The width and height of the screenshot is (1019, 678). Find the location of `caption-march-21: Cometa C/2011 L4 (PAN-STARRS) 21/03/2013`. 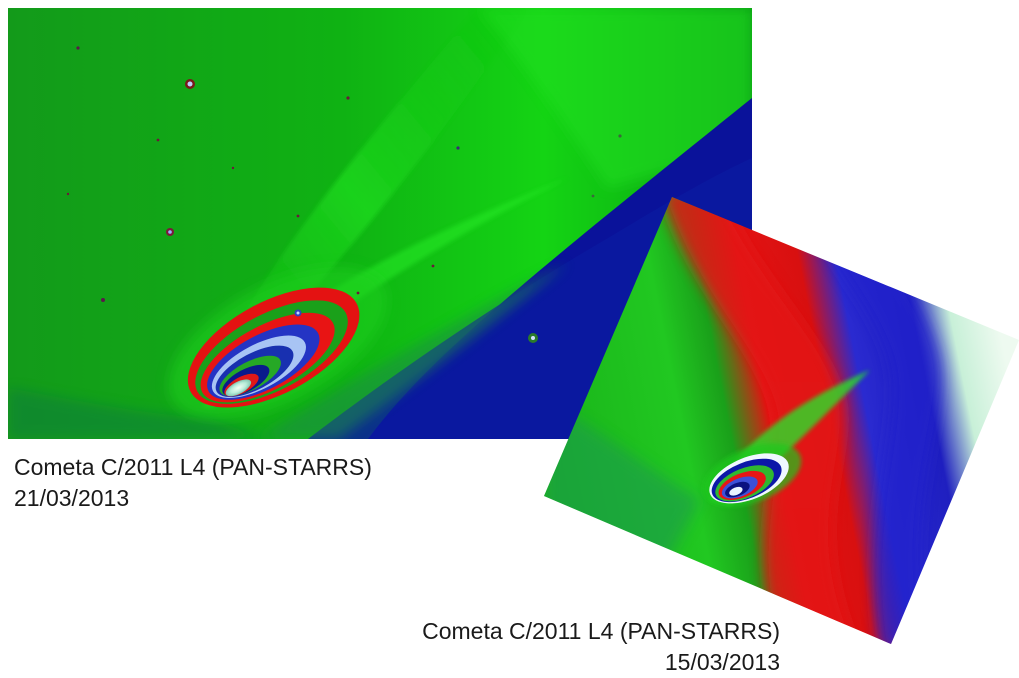

caption-march-21: Cometa C/2011 L4 (PAN-STARRS) 21/03/2013 is located at coordinates (193, 483).